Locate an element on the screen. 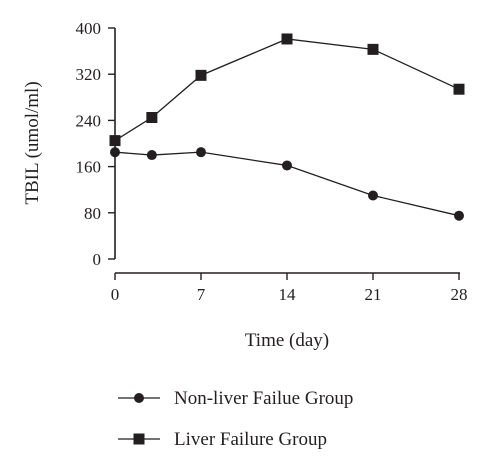  legend-item-non-liver-failure: Non-liver Failue Group is located at coordinates (235, 398).